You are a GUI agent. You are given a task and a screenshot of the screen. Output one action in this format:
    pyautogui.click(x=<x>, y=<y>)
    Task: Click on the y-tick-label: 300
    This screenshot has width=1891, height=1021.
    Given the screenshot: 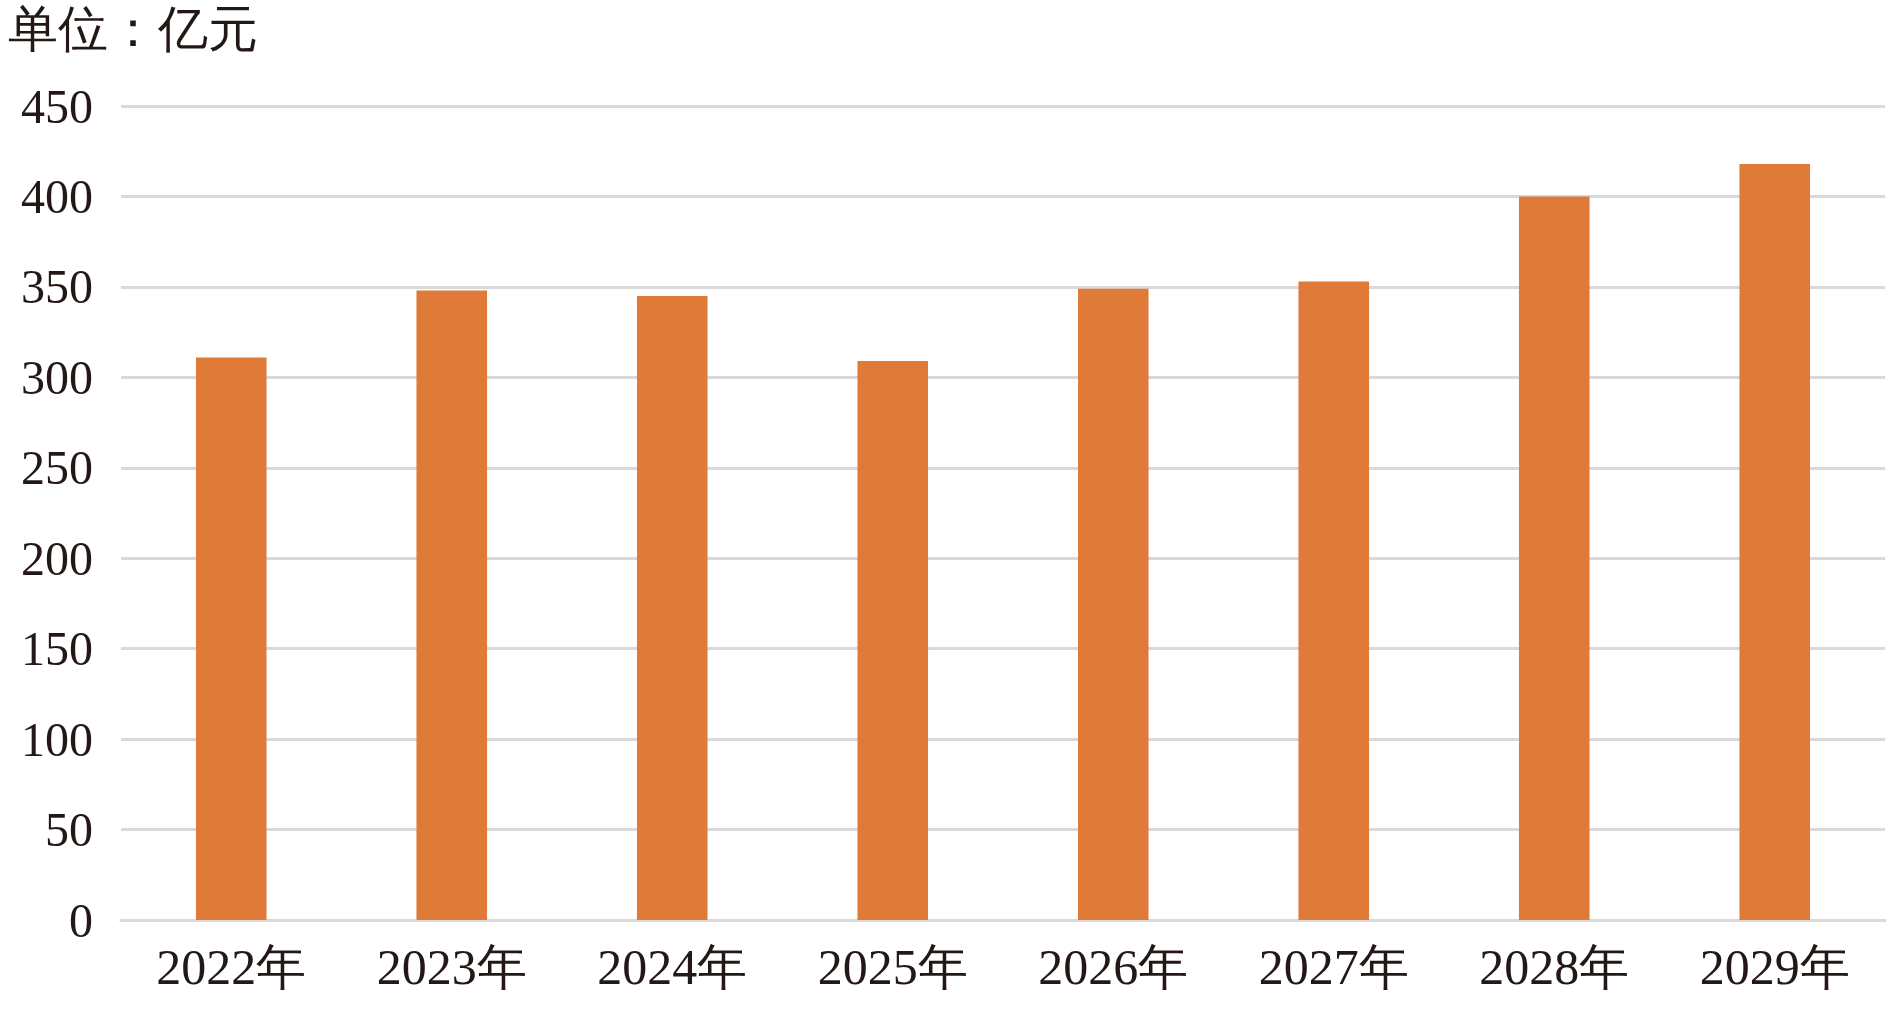 What is the action you would take?
    pyautogui.click(x=57, y=377)
    